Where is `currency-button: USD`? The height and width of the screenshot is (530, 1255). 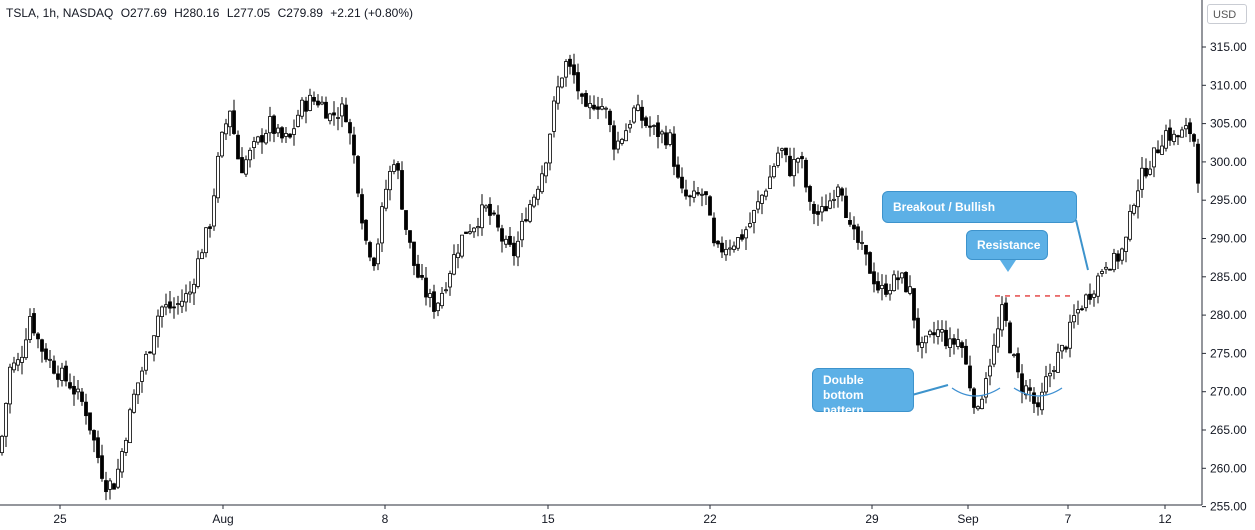
currency-button: USD is located at coordinates (1227, 14).